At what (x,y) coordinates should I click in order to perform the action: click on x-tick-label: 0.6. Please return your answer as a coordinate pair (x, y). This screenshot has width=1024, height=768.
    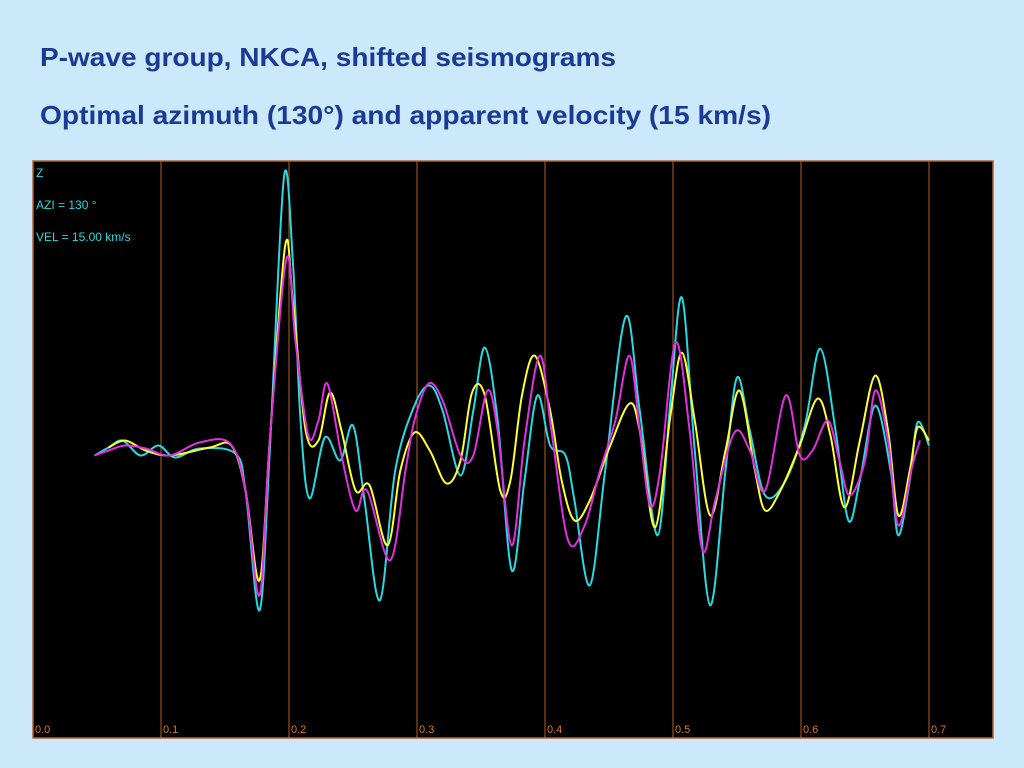
    Looking at the image, I should click on (810, 730).